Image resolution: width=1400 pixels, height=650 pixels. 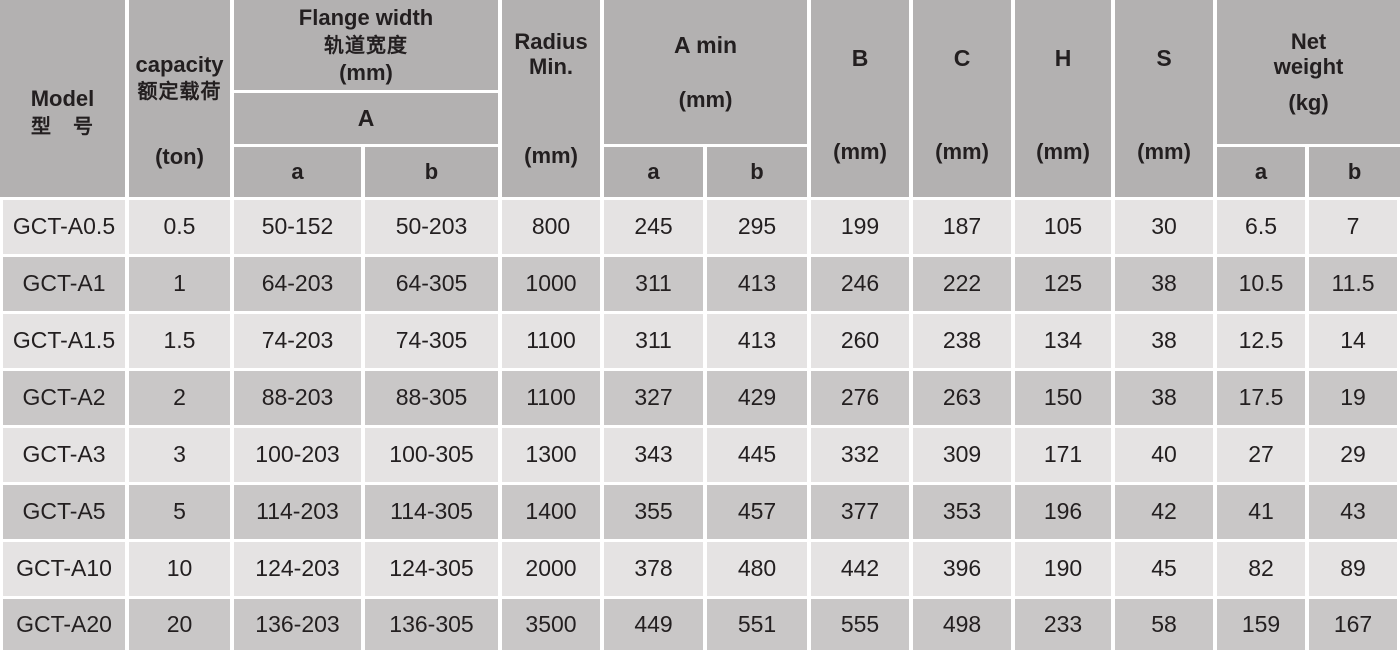 I want to click on cell-amin-b: 445, so click(x=759, y=456).